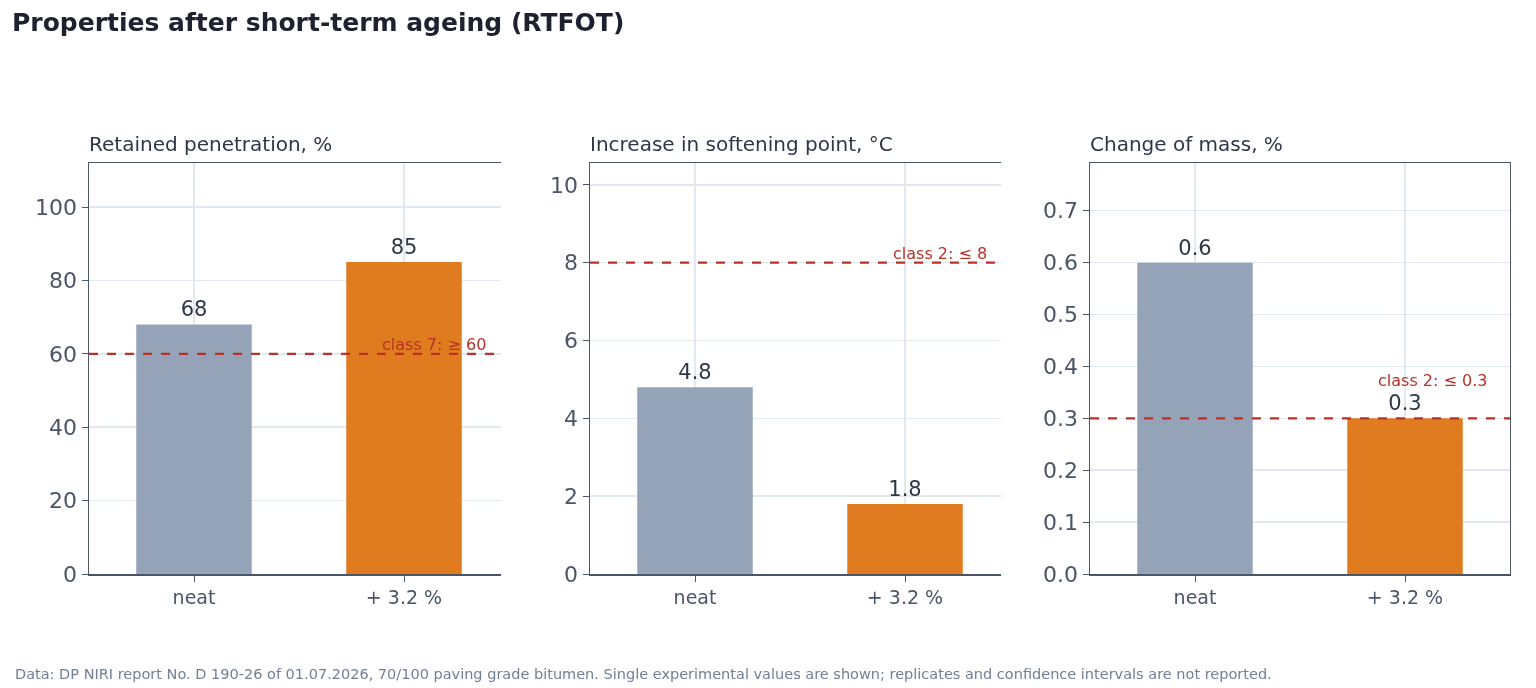 Image resolution: width=1536 pixels, height=688 pixels. What do you see at coordinates (694, 372) in the screenshot?
I see `data-label: 4.8` at bounding box center [694, 372].